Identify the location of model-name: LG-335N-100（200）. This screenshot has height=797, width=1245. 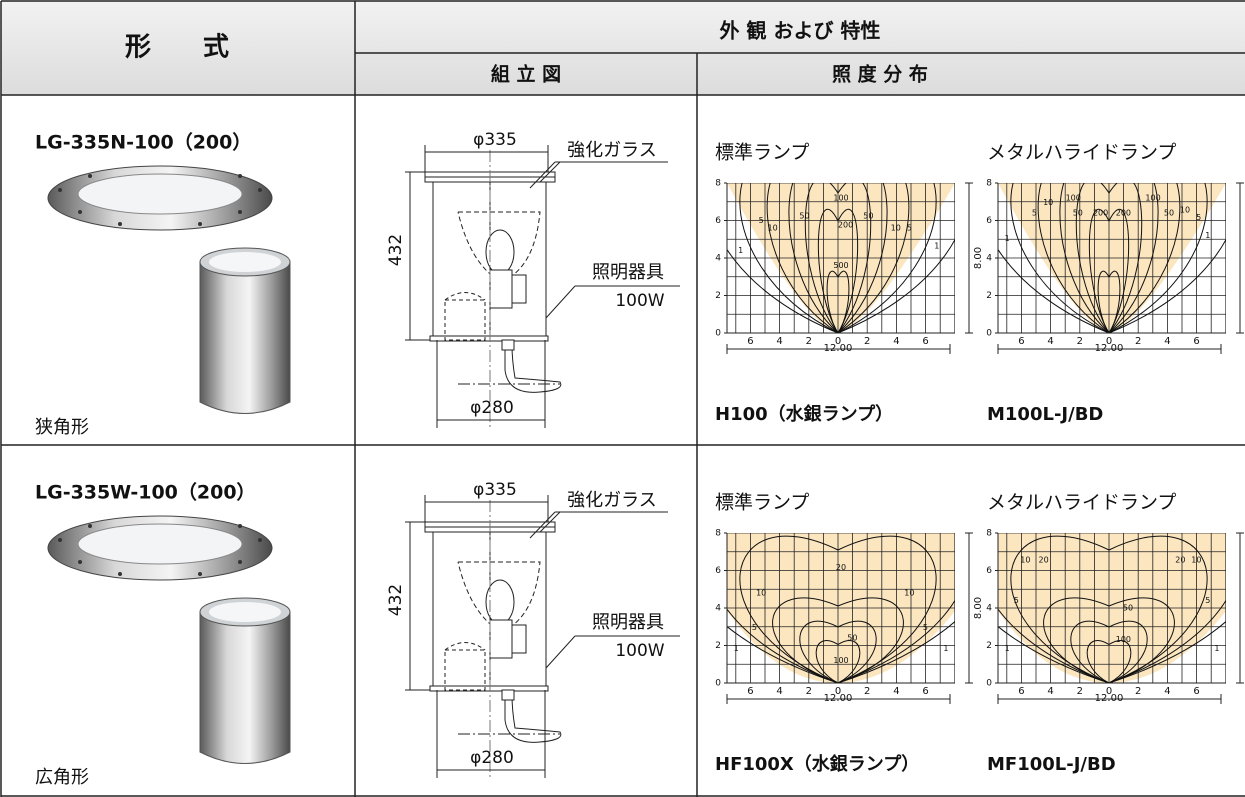
(143, 142).